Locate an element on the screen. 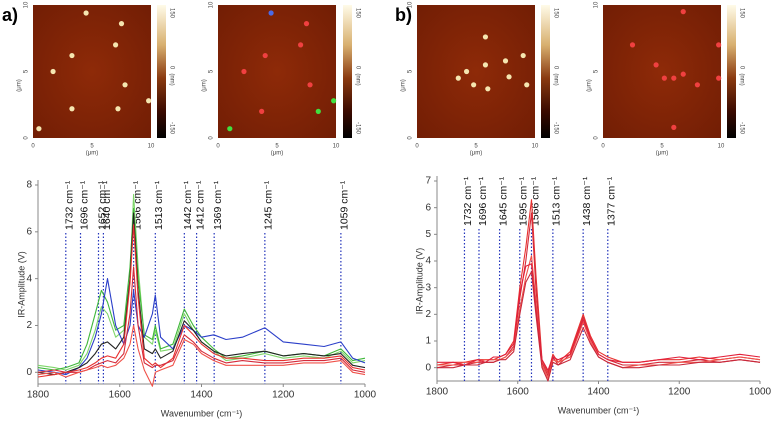  annotation-label: 1732 cm⁻¹ is located at coordinates (70, 205).